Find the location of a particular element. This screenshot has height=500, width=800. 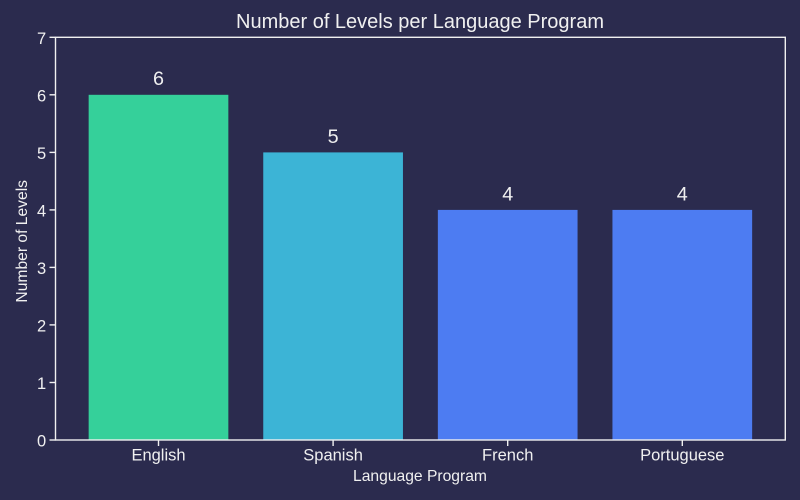

svg-text: 3 is located at coordinates (41, 269).